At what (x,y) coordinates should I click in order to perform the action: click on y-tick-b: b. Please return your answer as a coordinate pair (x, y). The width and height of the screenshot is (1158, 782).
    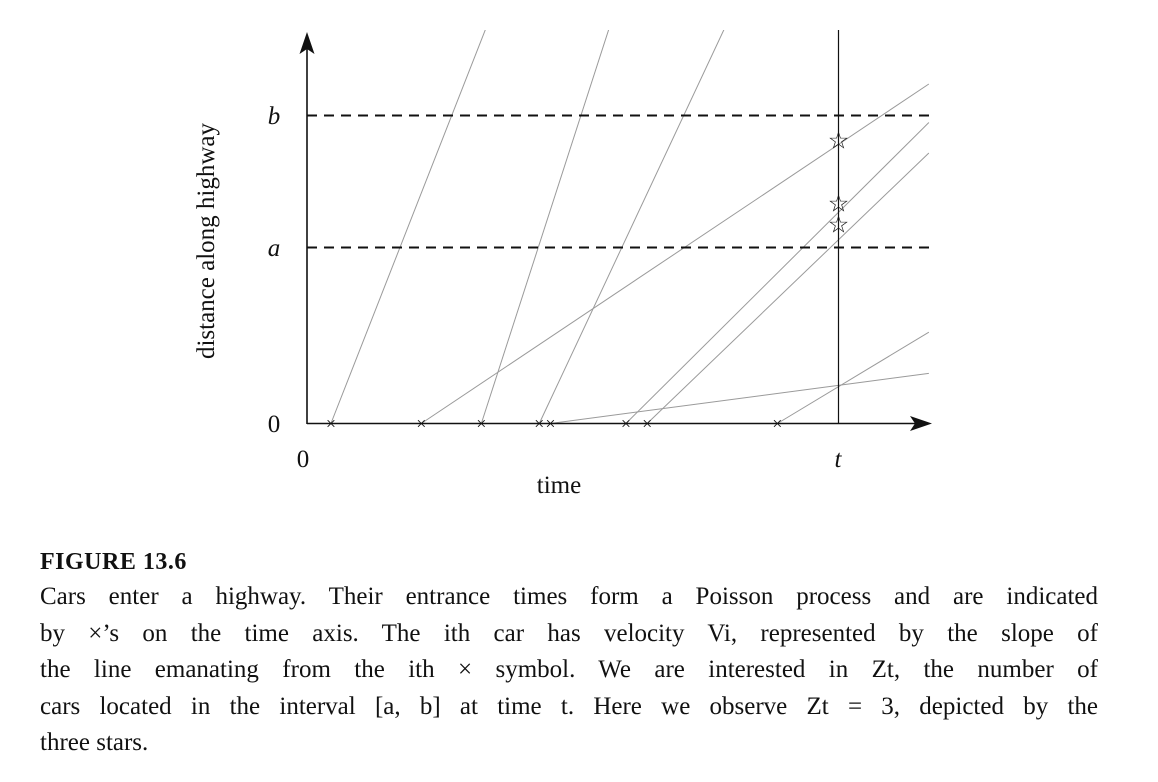
    Looking at the image, I should click on (274, 116).